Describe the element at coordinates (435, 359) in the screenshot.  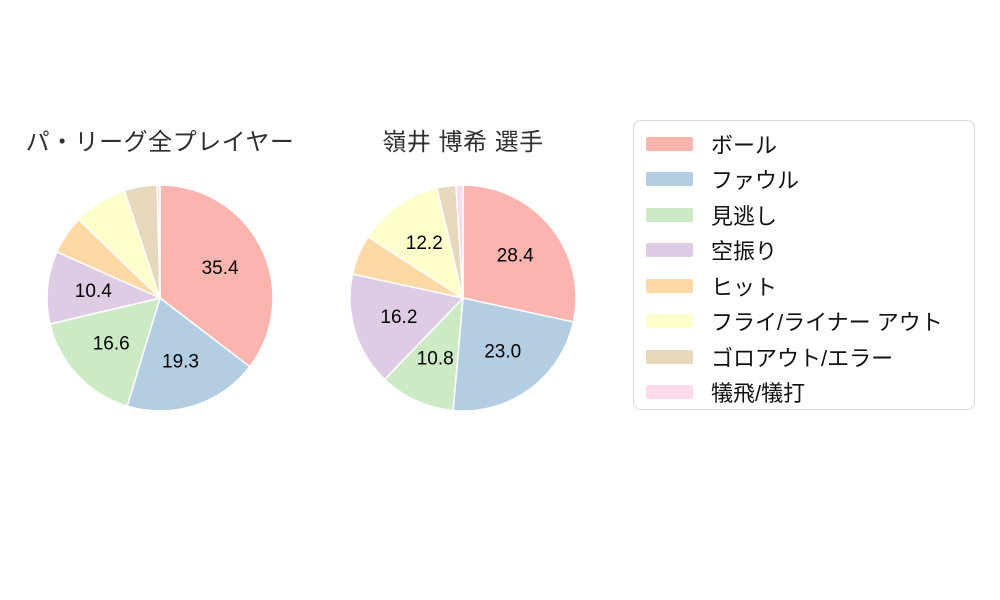
I see `pie-value-label: 10.8` at that location.